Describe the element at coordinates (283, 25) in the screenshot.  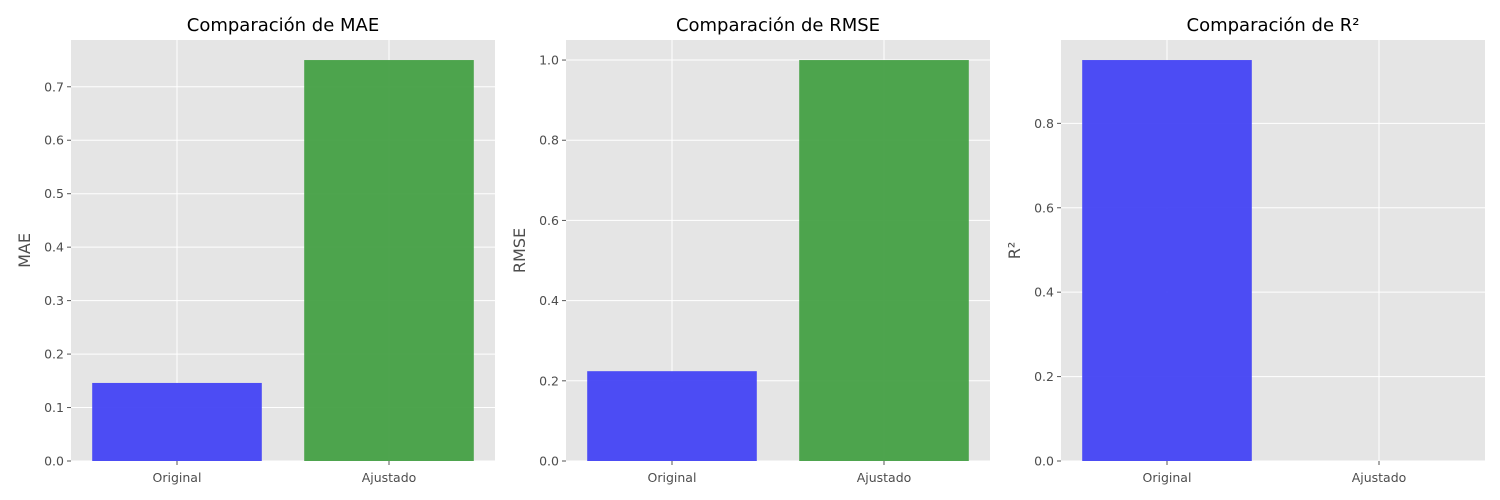
I see `chart-title: Comparación de MAE` at that location.